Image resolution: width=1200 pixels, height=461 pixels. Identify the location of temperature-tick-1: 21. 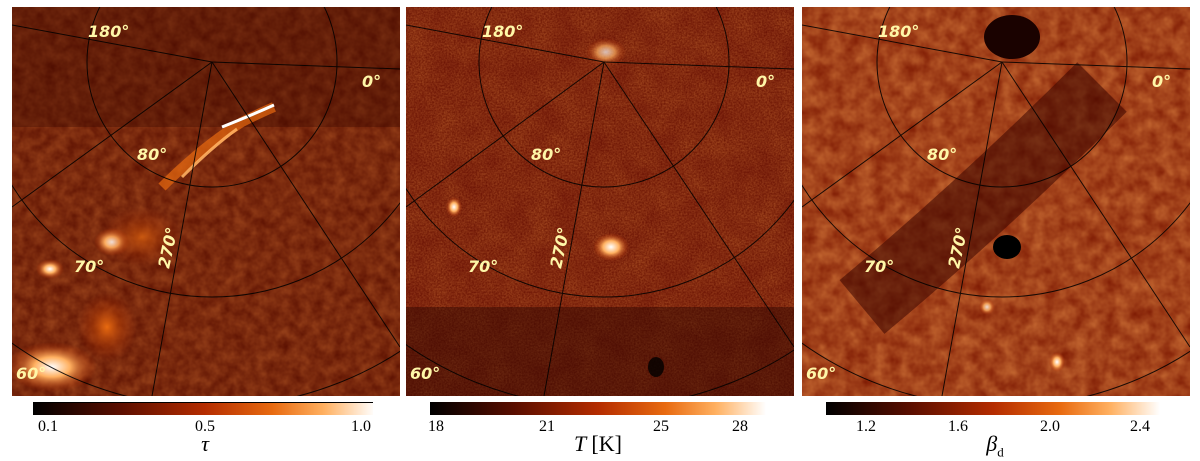
(547, 426).